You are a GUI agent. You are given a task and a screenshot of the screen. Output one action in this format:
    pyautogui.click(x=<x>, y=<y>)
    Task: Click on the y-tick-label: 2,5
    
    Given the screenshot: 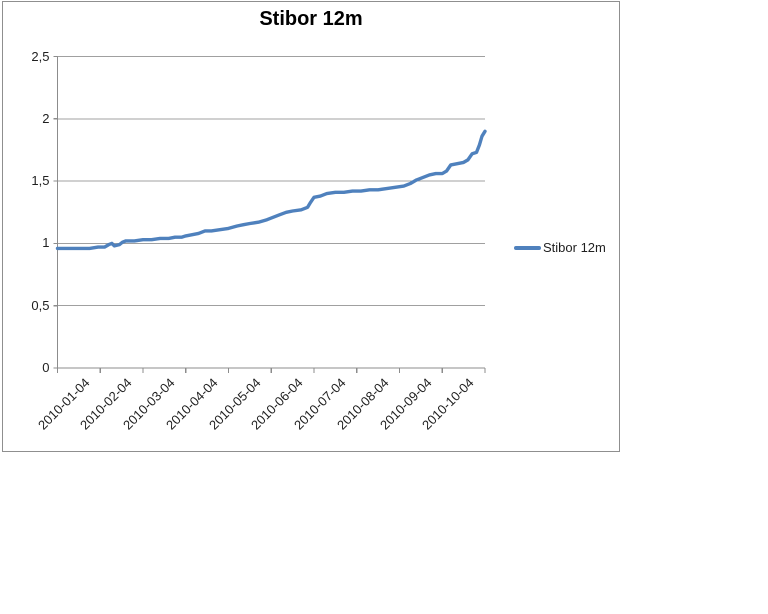 What is the action you would take?
    pyautogui.click(x=40, y=56)
    